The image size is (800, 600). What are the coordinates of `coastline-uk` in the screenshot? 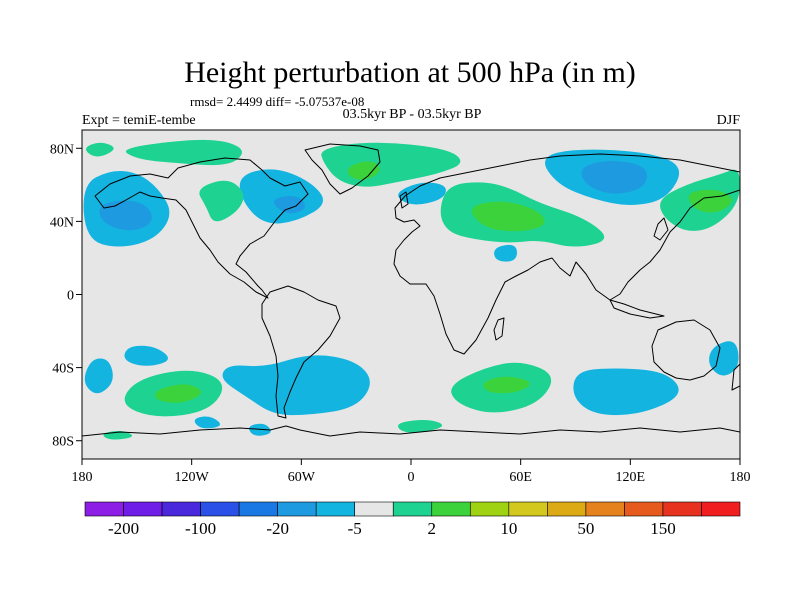 It's located at (404, 200).